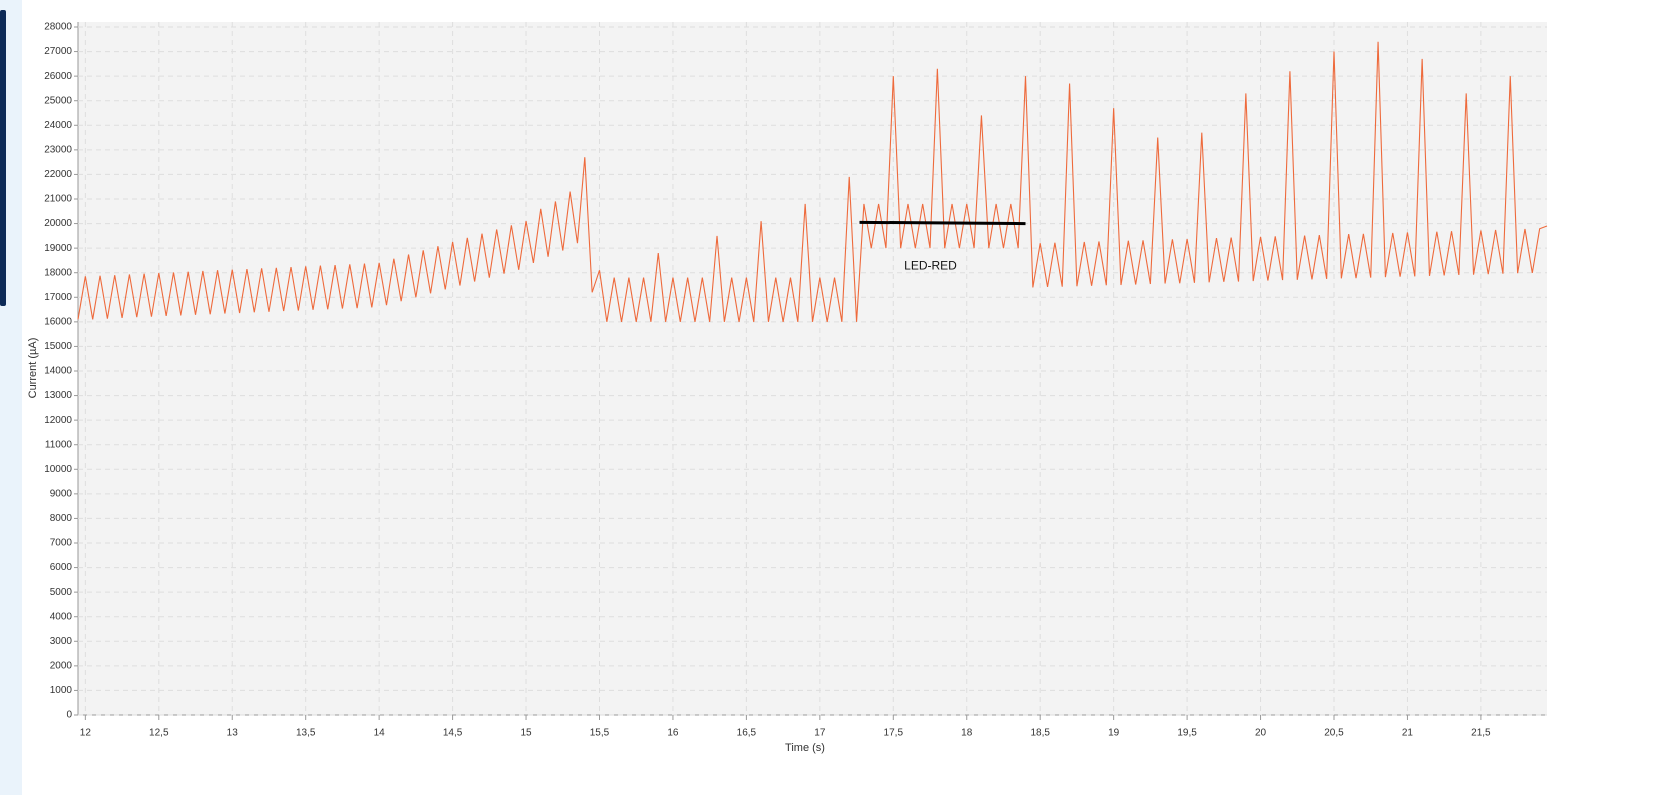 Image resolution: width=1656 pixels, height=800 pixels. Describe the element at coordinates (1261, 733) in the screenshot. I see `x-tick-label: 20` at that location.